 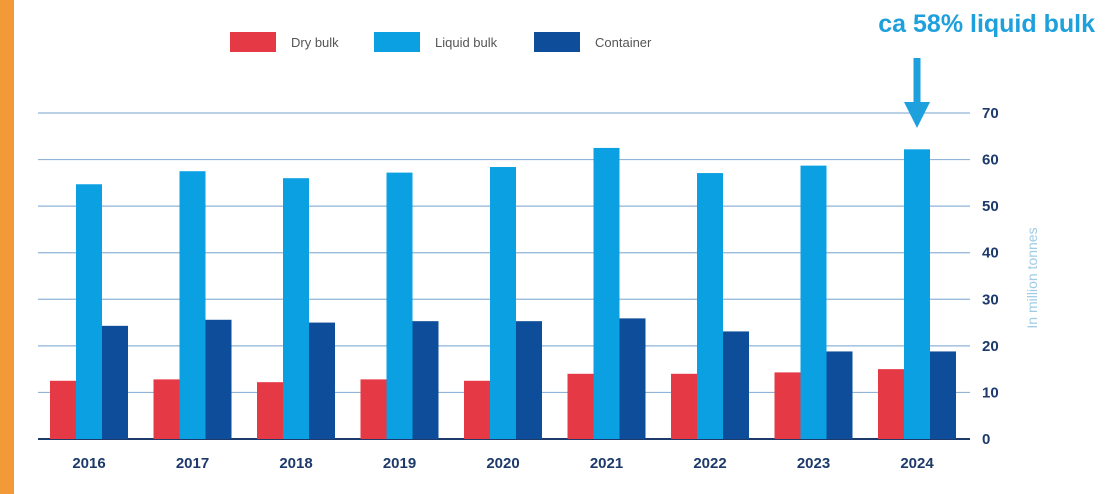 What do you see at coordinates (295, 463) in the screenshot?
I see `x-tick-label: 2018` at bounding box center [295, 463].